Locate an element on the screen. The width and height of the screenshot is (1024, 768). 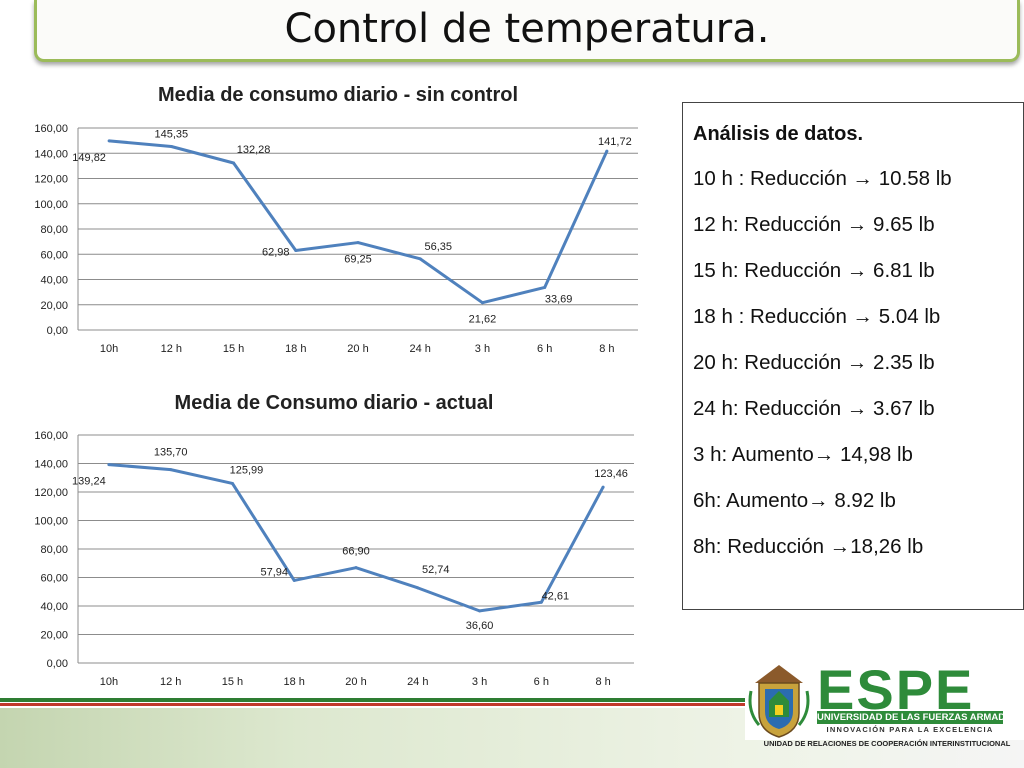
y-tick-label: 120,00 is located at coordinates (51, 493).